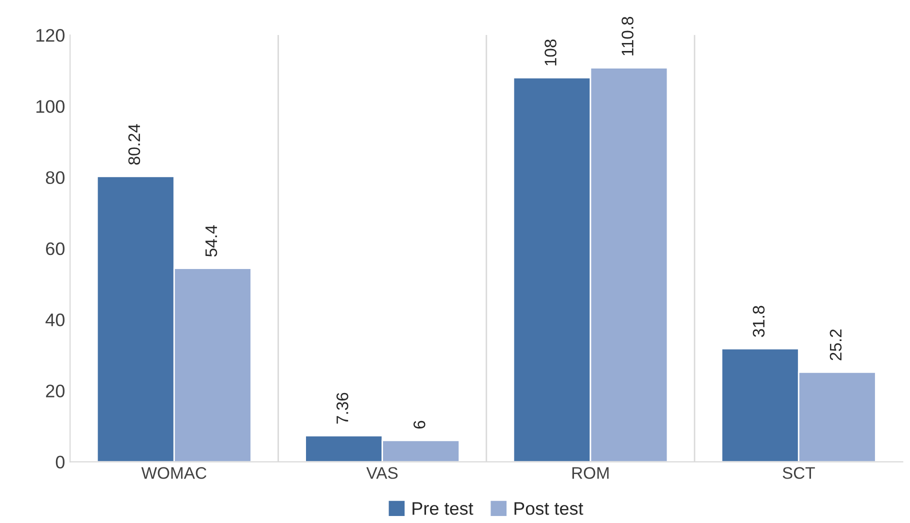 This screenshot has height=523, width=910. What do you see at coordinates (55, 391) in the screenshot?
I see `y-tick-label: 20` at bounding box center [55, 391].